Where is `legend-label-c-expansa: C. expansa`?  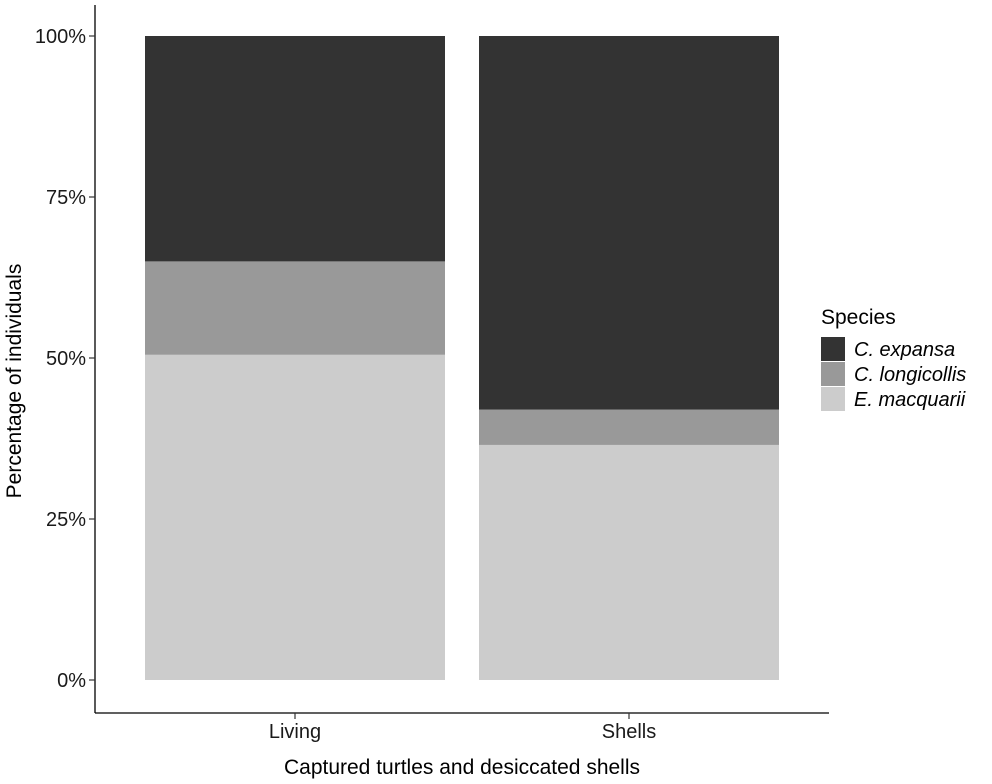 legend-label-c-expansa: C. expansa is located at coordinates (904, 350).